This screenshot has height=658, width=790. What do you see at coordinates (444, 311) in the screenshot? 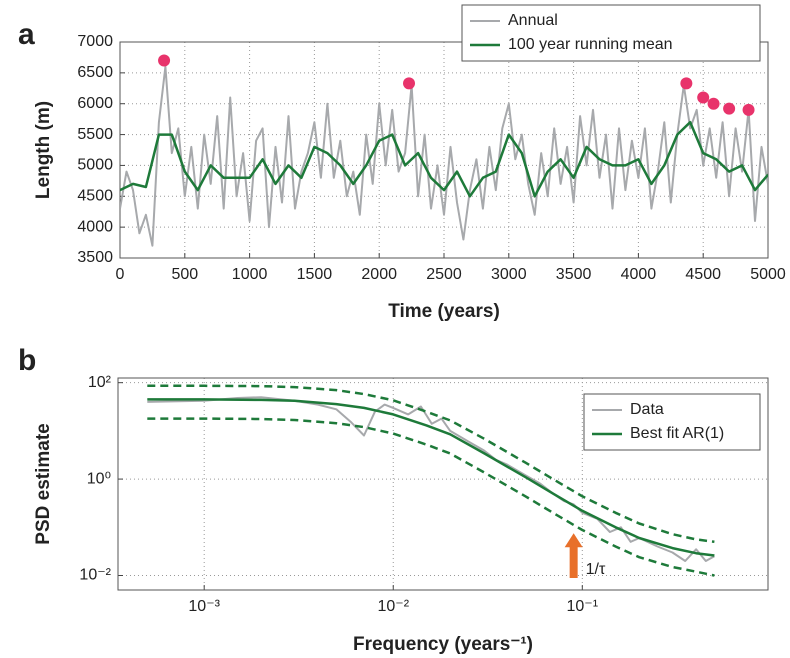
I see `x-axis-label: Time (years)` at bounding box center [444, 311].